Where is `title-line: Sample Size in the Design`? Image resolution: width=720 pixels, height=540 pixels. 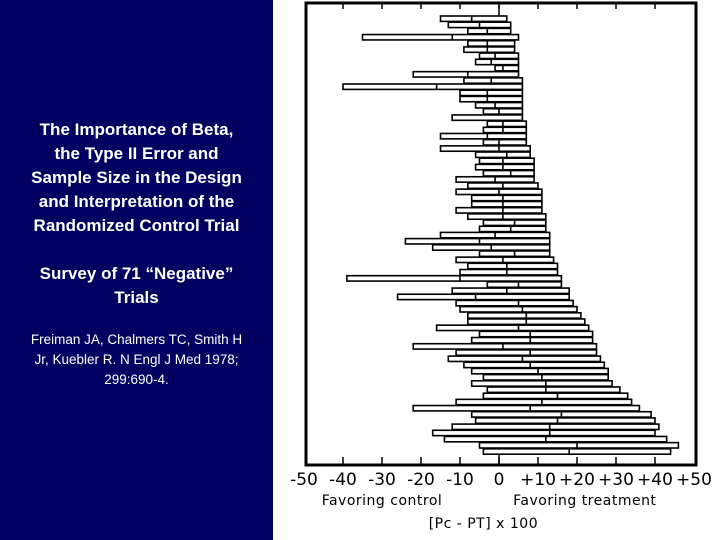
title-line: Sample Size in the Design is located at coordinates (136, 177).